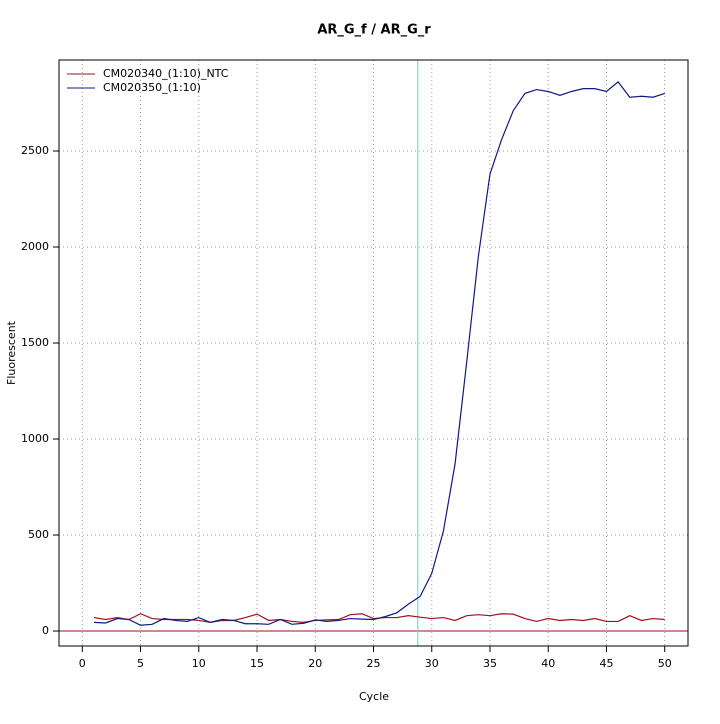 The image size is (720, 724). What do you see at coordinates (152, 87) in the screenshot?
I see `legend-label: CM020350_(1:10)` at bounding box center [152, 87].